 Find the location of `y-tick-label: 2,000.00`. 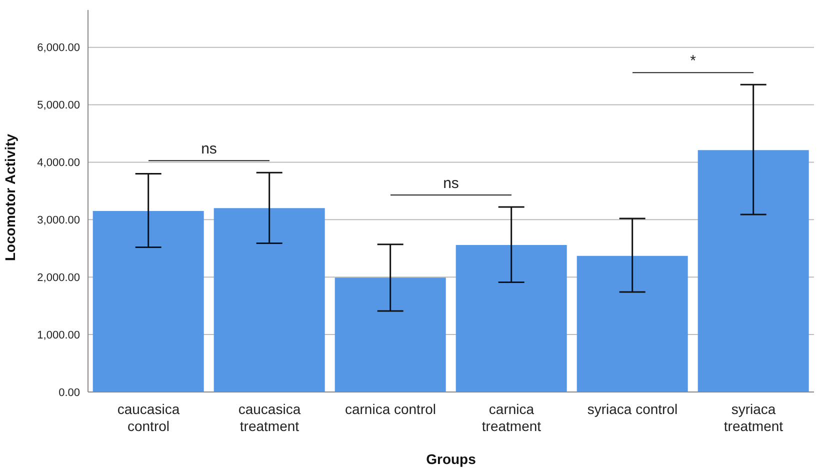

y-tick-label: 2,000.00 is located at coordinates (58, 278).